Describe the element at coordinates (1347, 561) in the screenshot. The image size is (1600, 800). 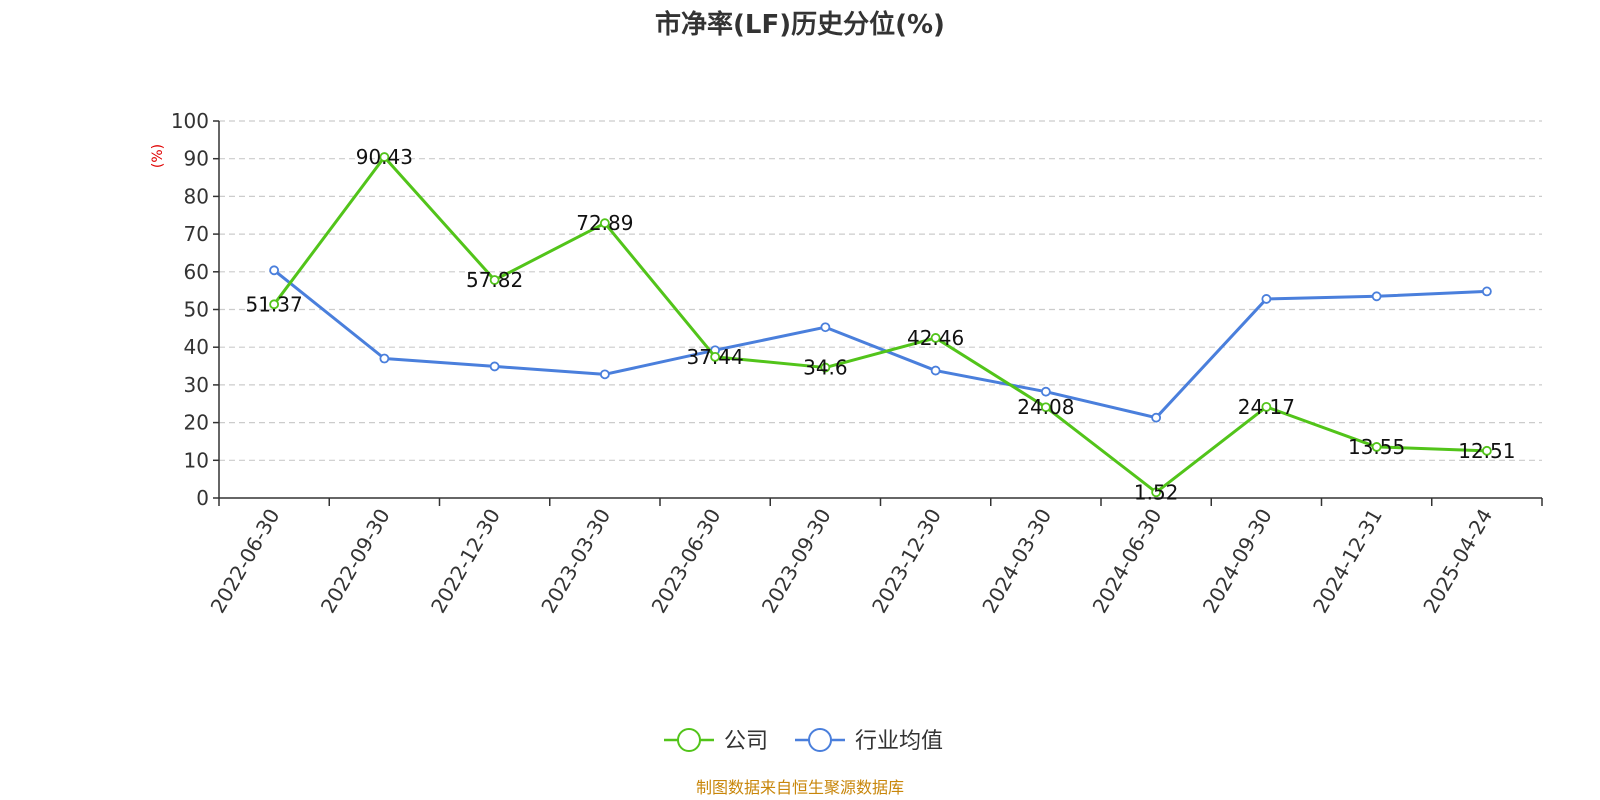
I see `x-tick-label: 2024-12-31` at that location.